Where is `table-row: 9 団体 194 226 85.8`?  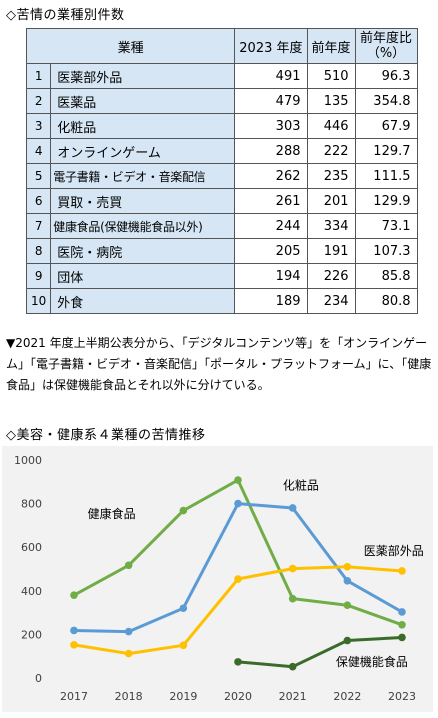 table-row: 9 団体 194 226 85.8 is located at coordinates (221, 276).